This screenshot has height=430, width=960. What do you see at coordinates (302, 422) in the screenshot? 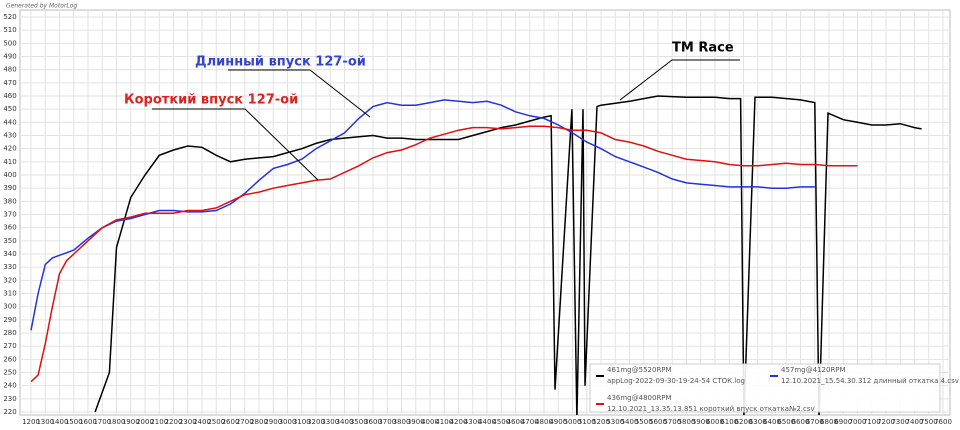
I see `x-tick-label: 3100` at bounding box center [302, 422].